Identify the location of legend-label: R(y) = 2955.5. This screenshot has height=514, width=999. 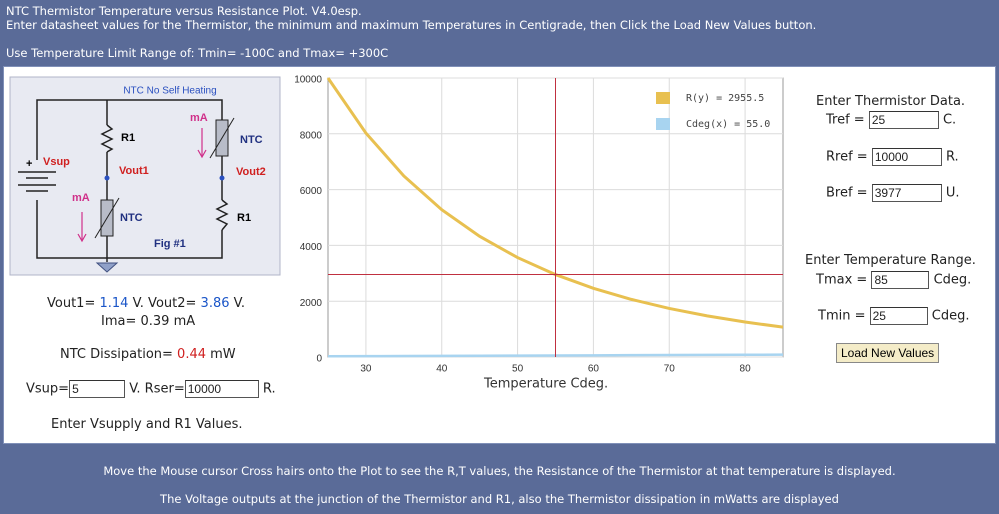
(725, 98).